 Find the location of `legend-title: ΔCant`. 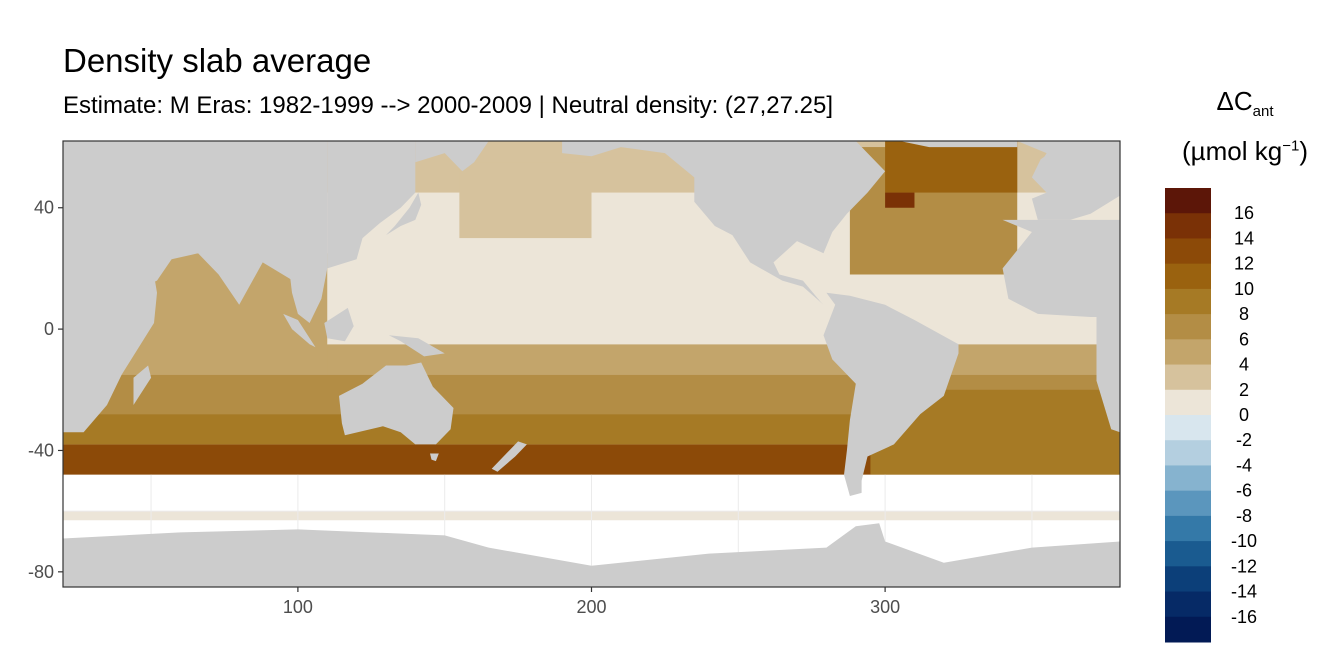

legend-title: ΔCant is located at coordinates (1245, 103).